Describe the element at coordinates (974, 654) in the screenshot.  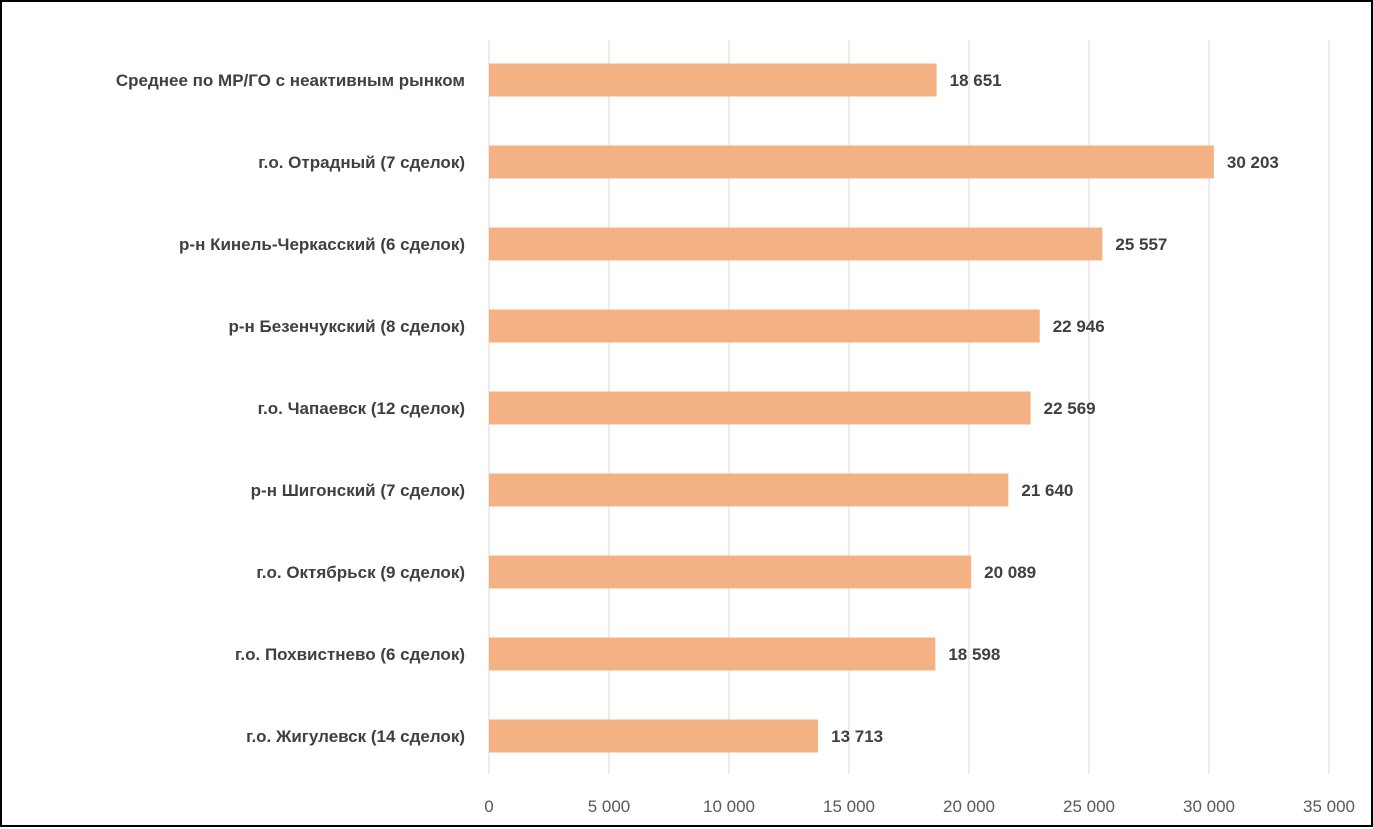
I see `value-label: 18 598` at that location.